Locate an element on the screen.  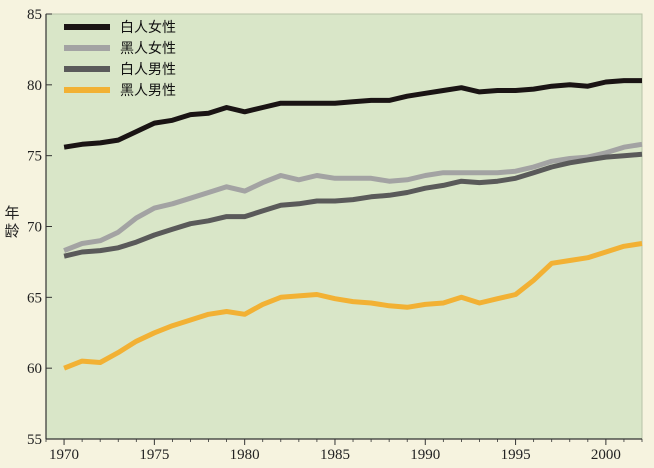
y-tick-label-70: 70 is located at coordinates (34, 228).